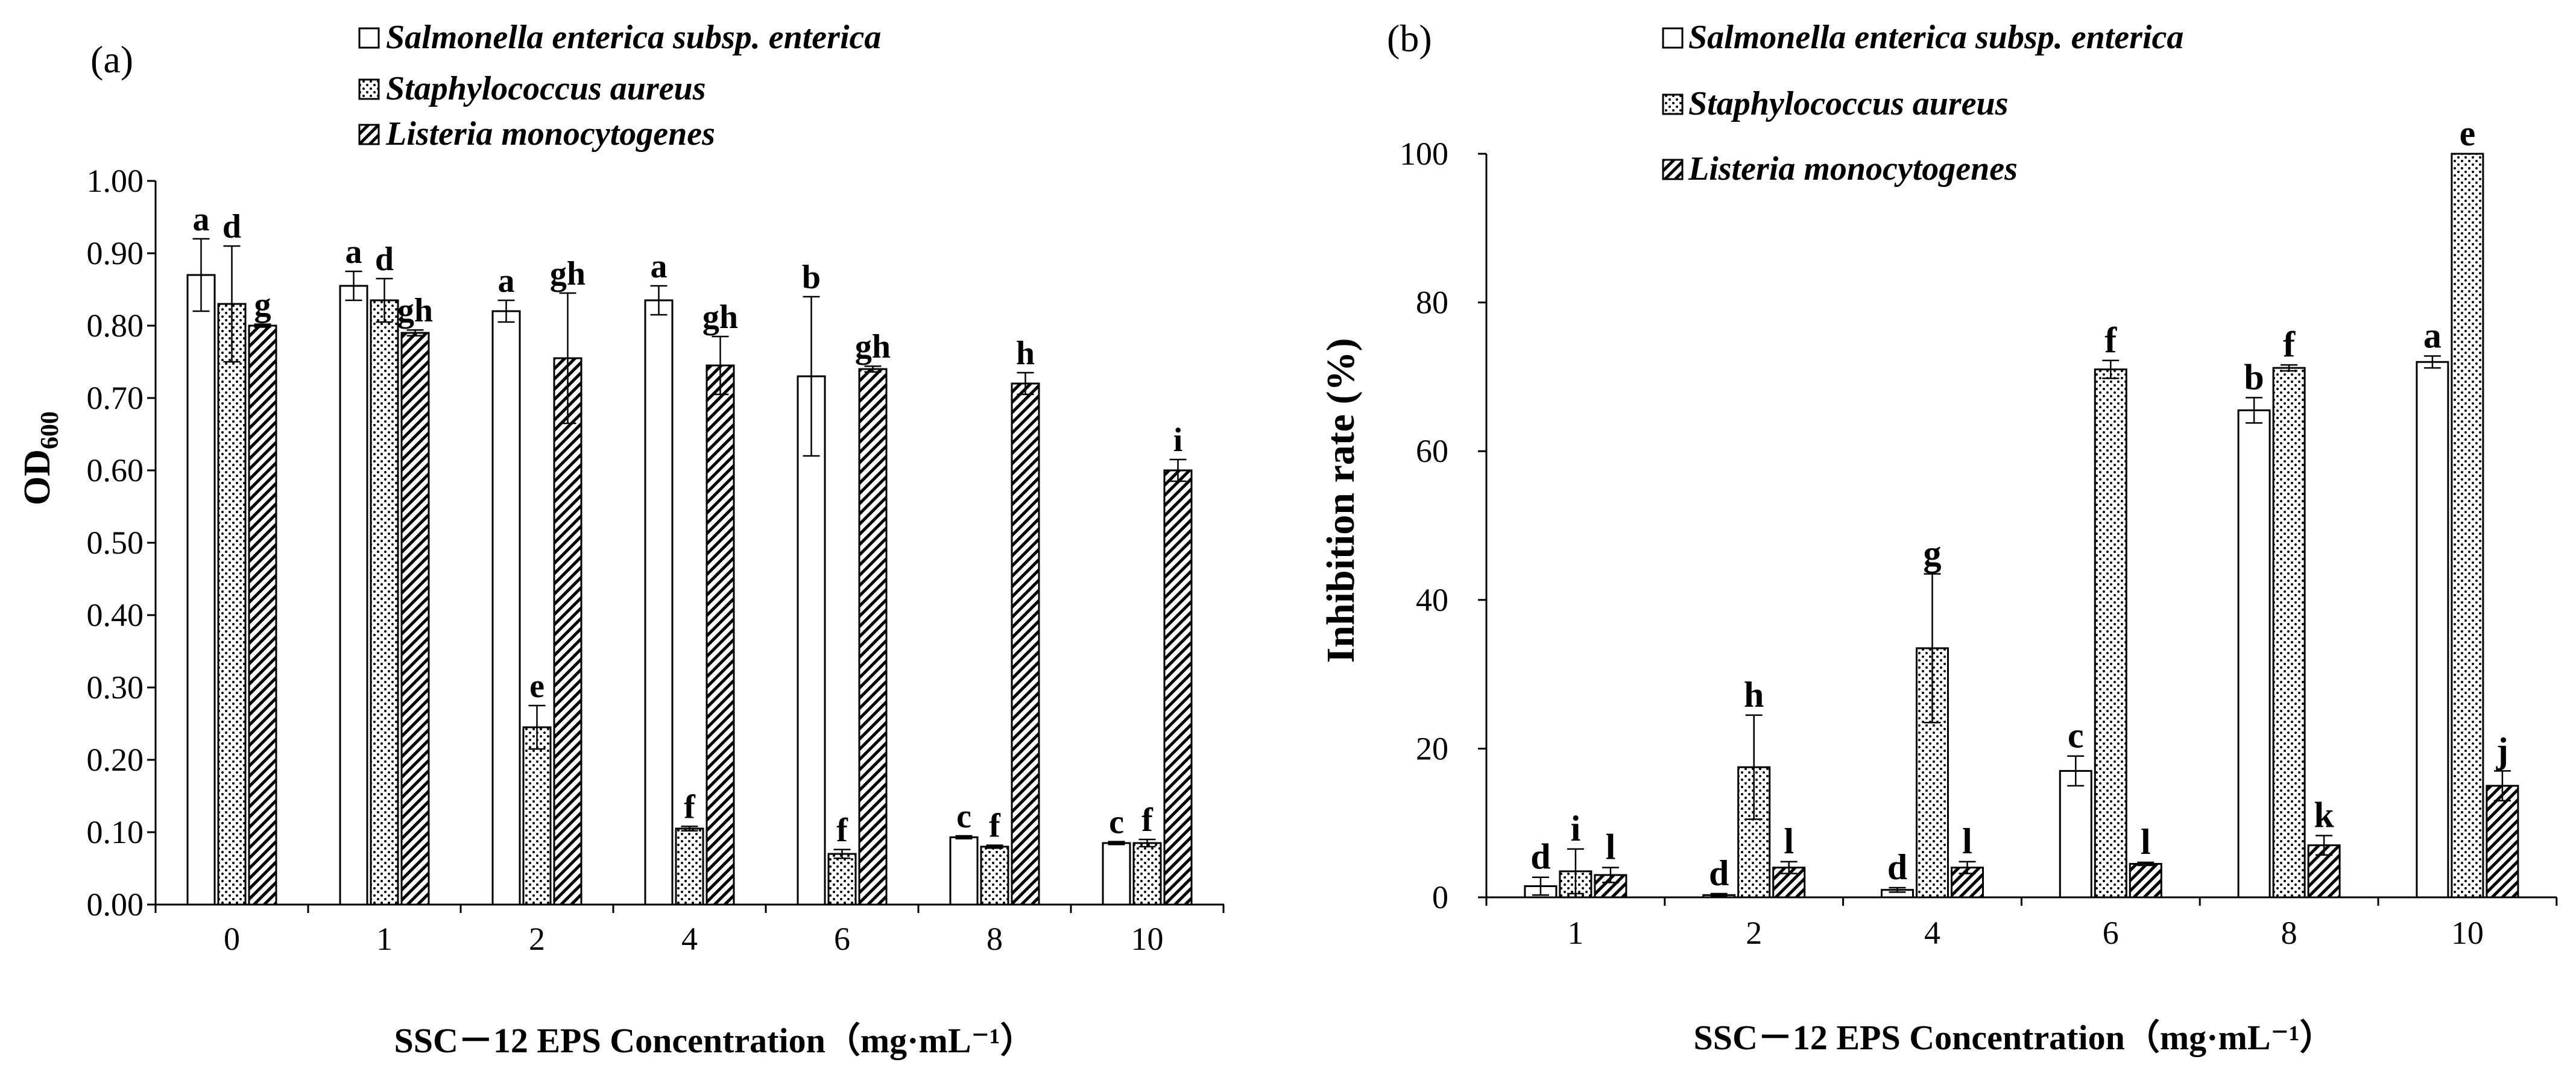 Image resolution: width=2576 pixels, height=1071 pixels. Describe the element at coordinates (1936, 38) in the screenshot. I see `legend-b-label-0: Salmonella enterica subsp. enterica` at that location.